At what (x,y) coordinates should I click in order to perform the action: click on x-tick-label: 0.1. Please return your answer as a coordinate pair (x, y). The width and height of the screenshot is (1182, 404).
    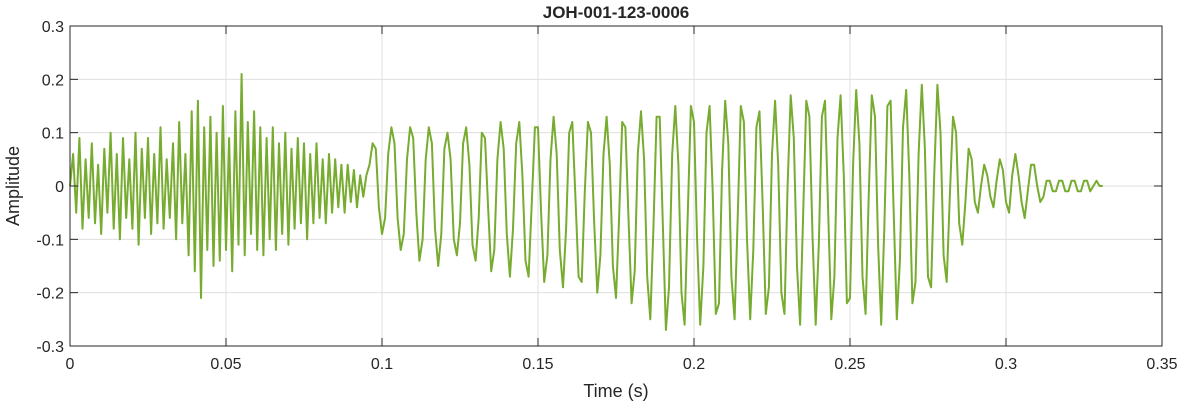
    Looking at the image, I should click on (382, 364).